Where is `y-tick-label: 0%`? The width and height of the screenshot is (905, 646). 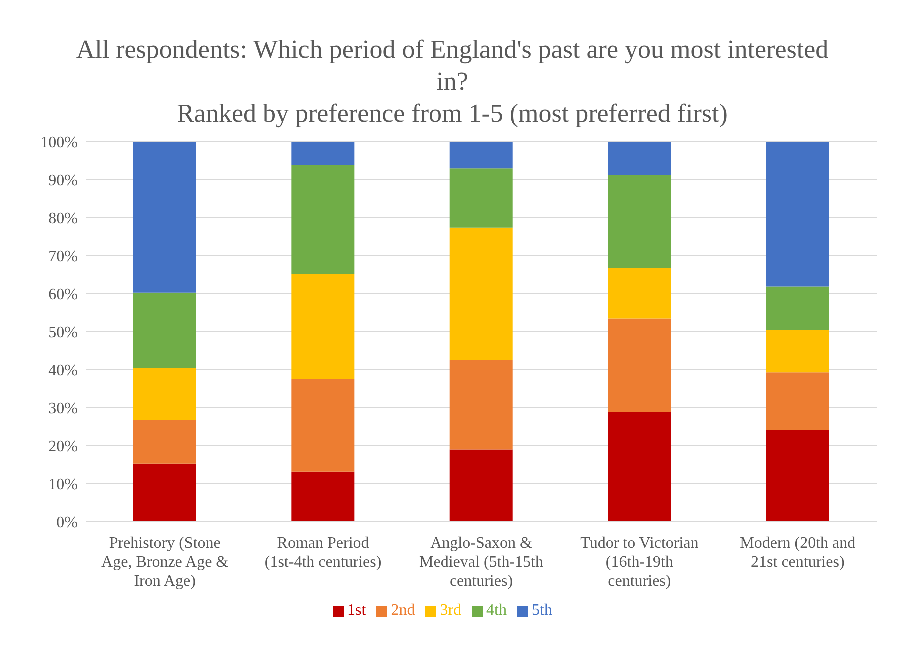 y-tick-label: 0% is located at coordinates (67, 523).